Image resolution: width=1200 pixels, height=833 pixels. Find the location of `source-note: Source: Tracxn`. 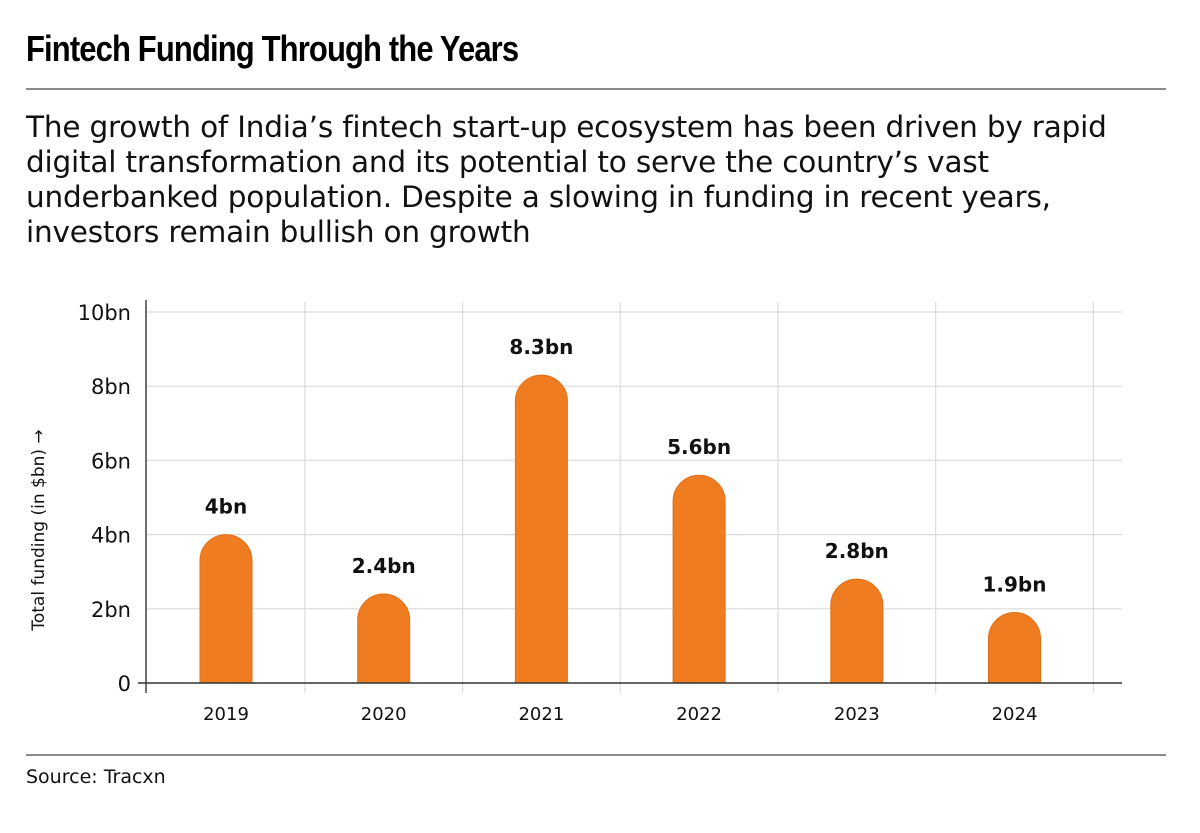

source-note: Source: Tracxn is located at coordinates (96, 777).